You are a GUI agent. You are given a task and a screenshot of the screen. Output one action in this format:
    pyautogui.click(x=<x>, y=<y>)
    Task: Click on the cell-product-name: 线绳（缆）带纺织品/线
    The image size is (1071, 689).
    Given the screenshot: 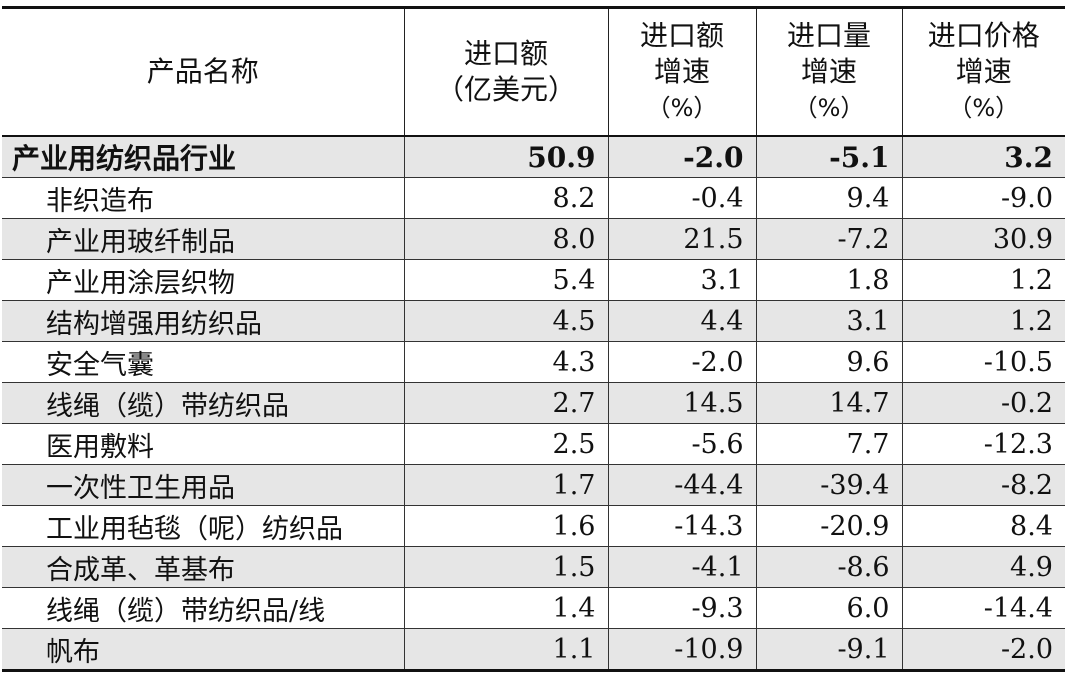 What is the action you would take?
    pyautogui.click(x=203, y=608)
    